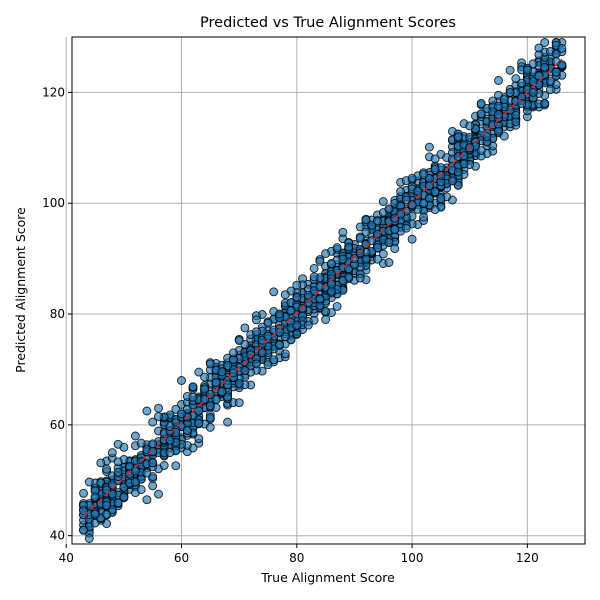  I want to click on x-axis-ticks: 40 60 80 100 120, so click(299, 554).